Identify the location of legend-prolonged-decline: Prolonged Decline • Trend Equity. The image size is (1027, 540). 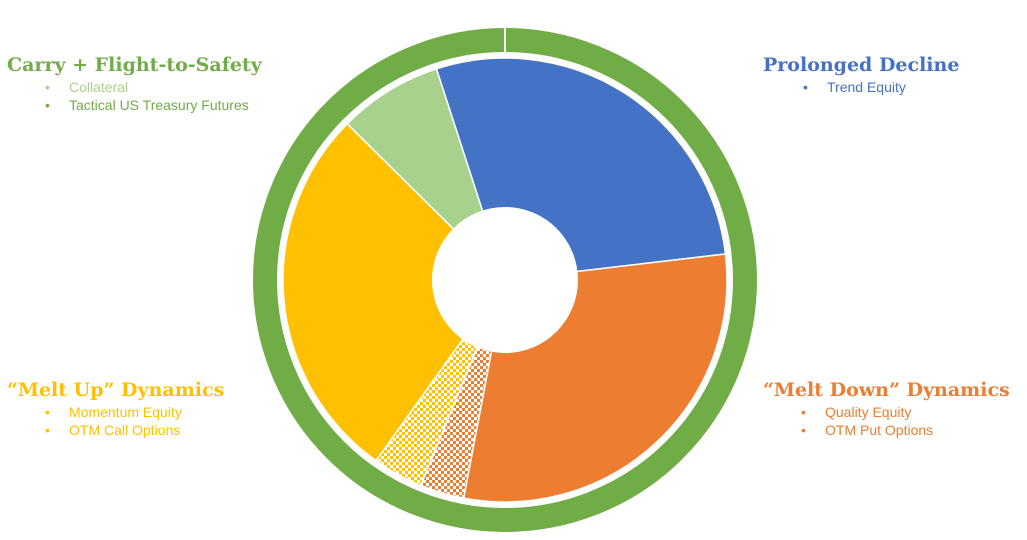
(861, 75).